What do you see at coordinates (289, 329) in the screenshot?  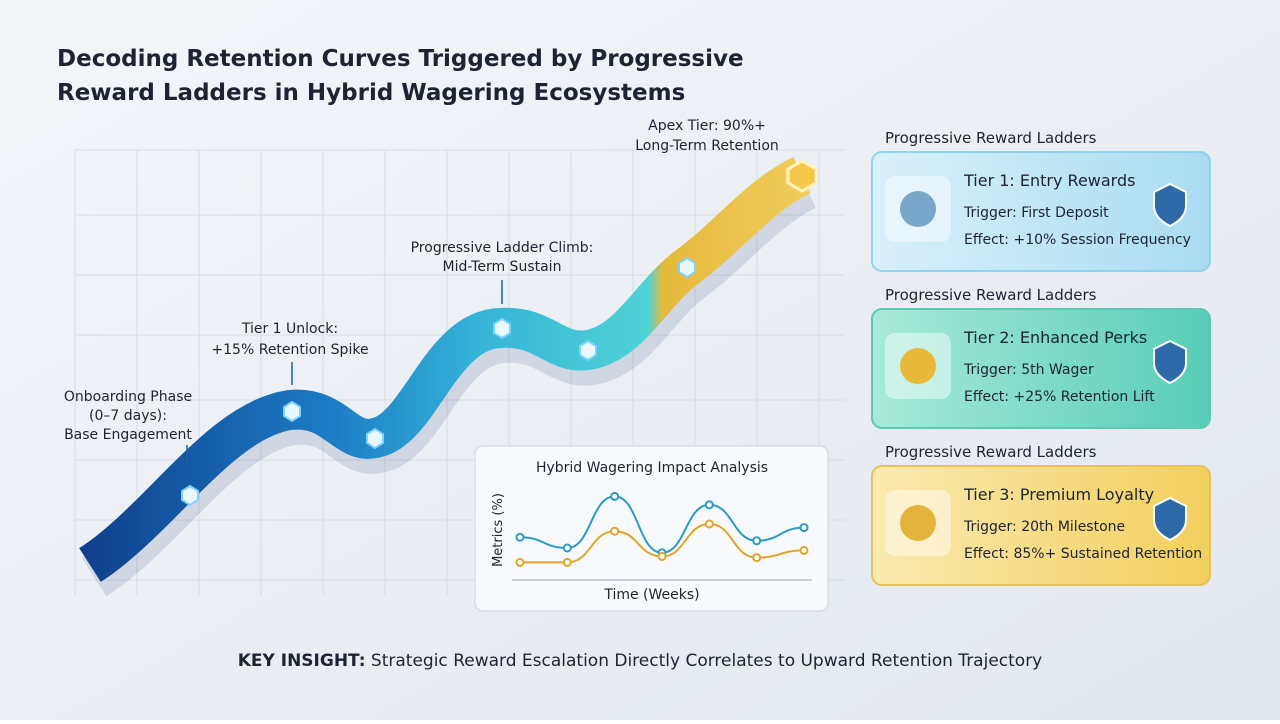 I see `annotation: Tier 1 Unlock:` at bounding box center [289, 329].